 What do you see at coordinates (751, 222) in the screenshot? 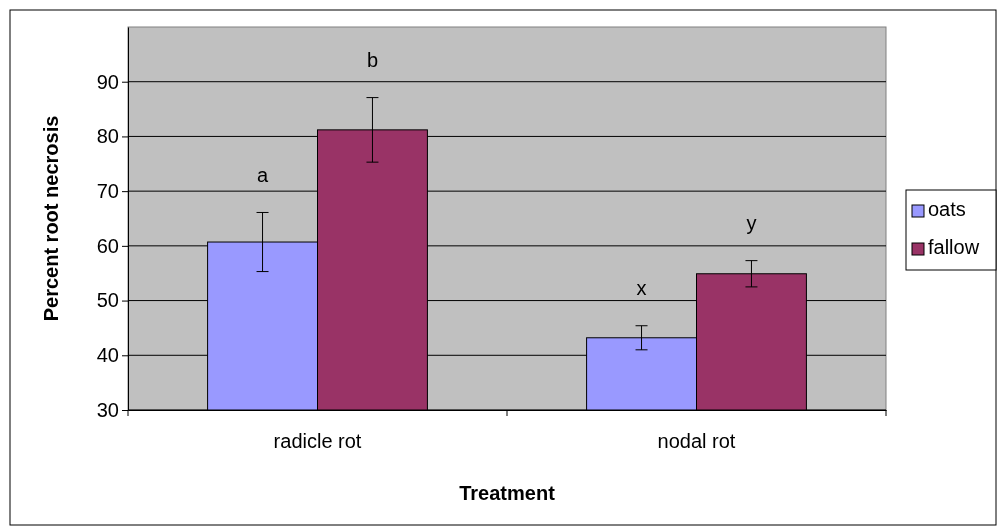
I see `annotation: y` at bounding box center [751, 222].